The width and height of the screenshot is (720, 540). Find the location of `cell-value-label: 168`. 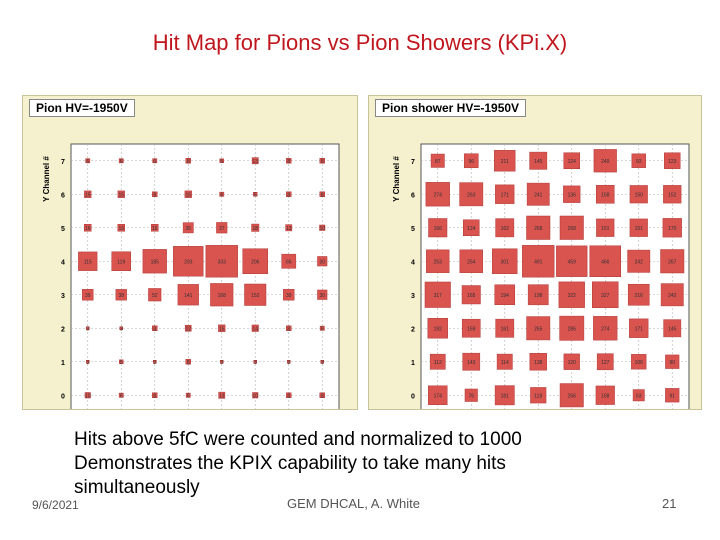

cell-value-label: 168 is located at coordinates (605, 396).